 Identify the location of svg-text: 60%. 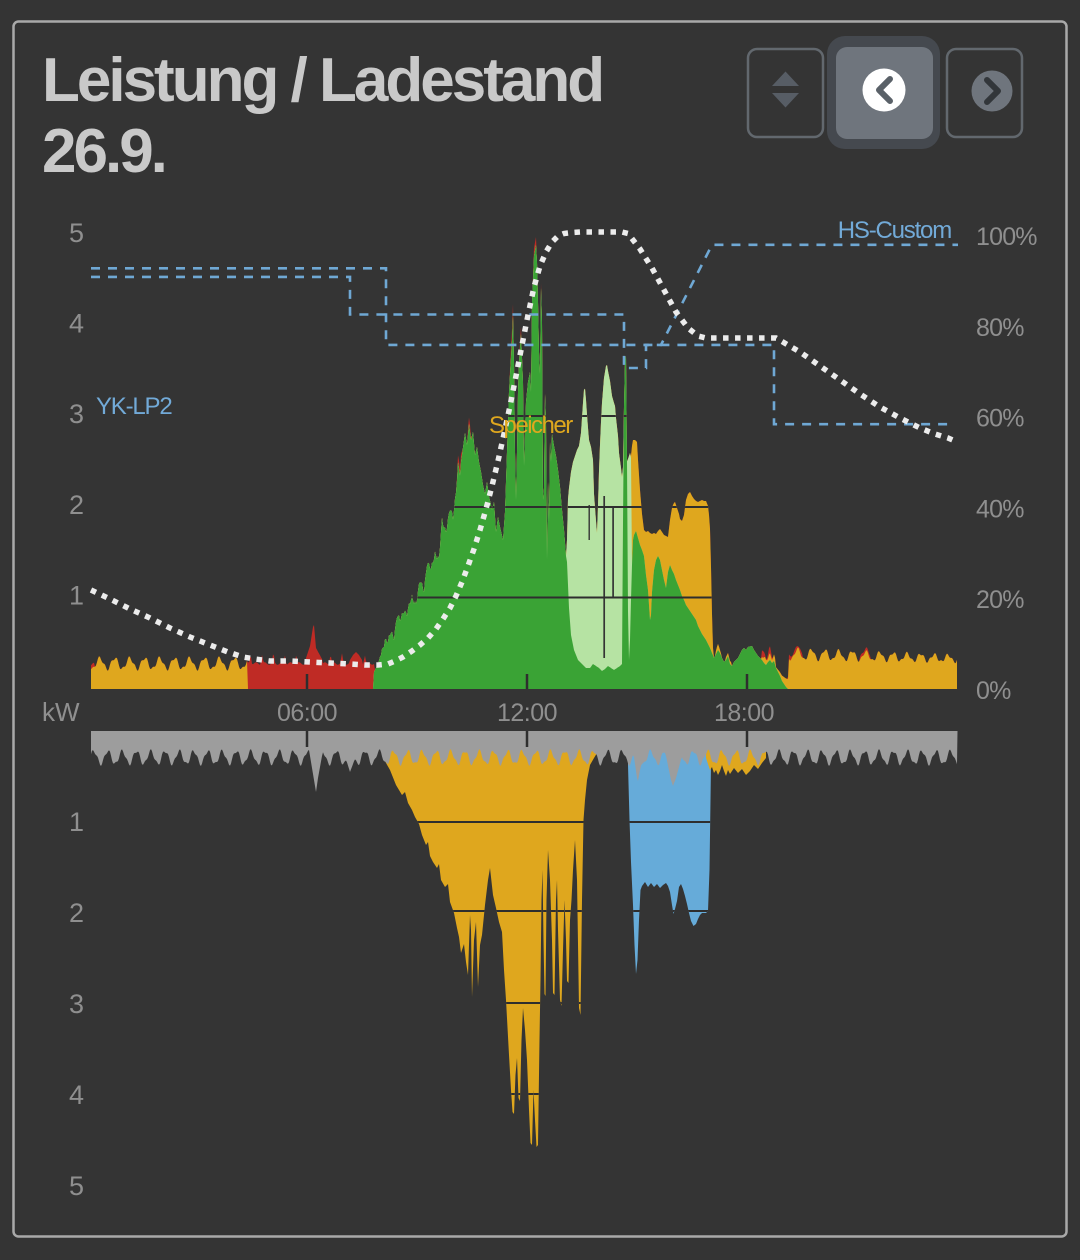
(1000, 419).